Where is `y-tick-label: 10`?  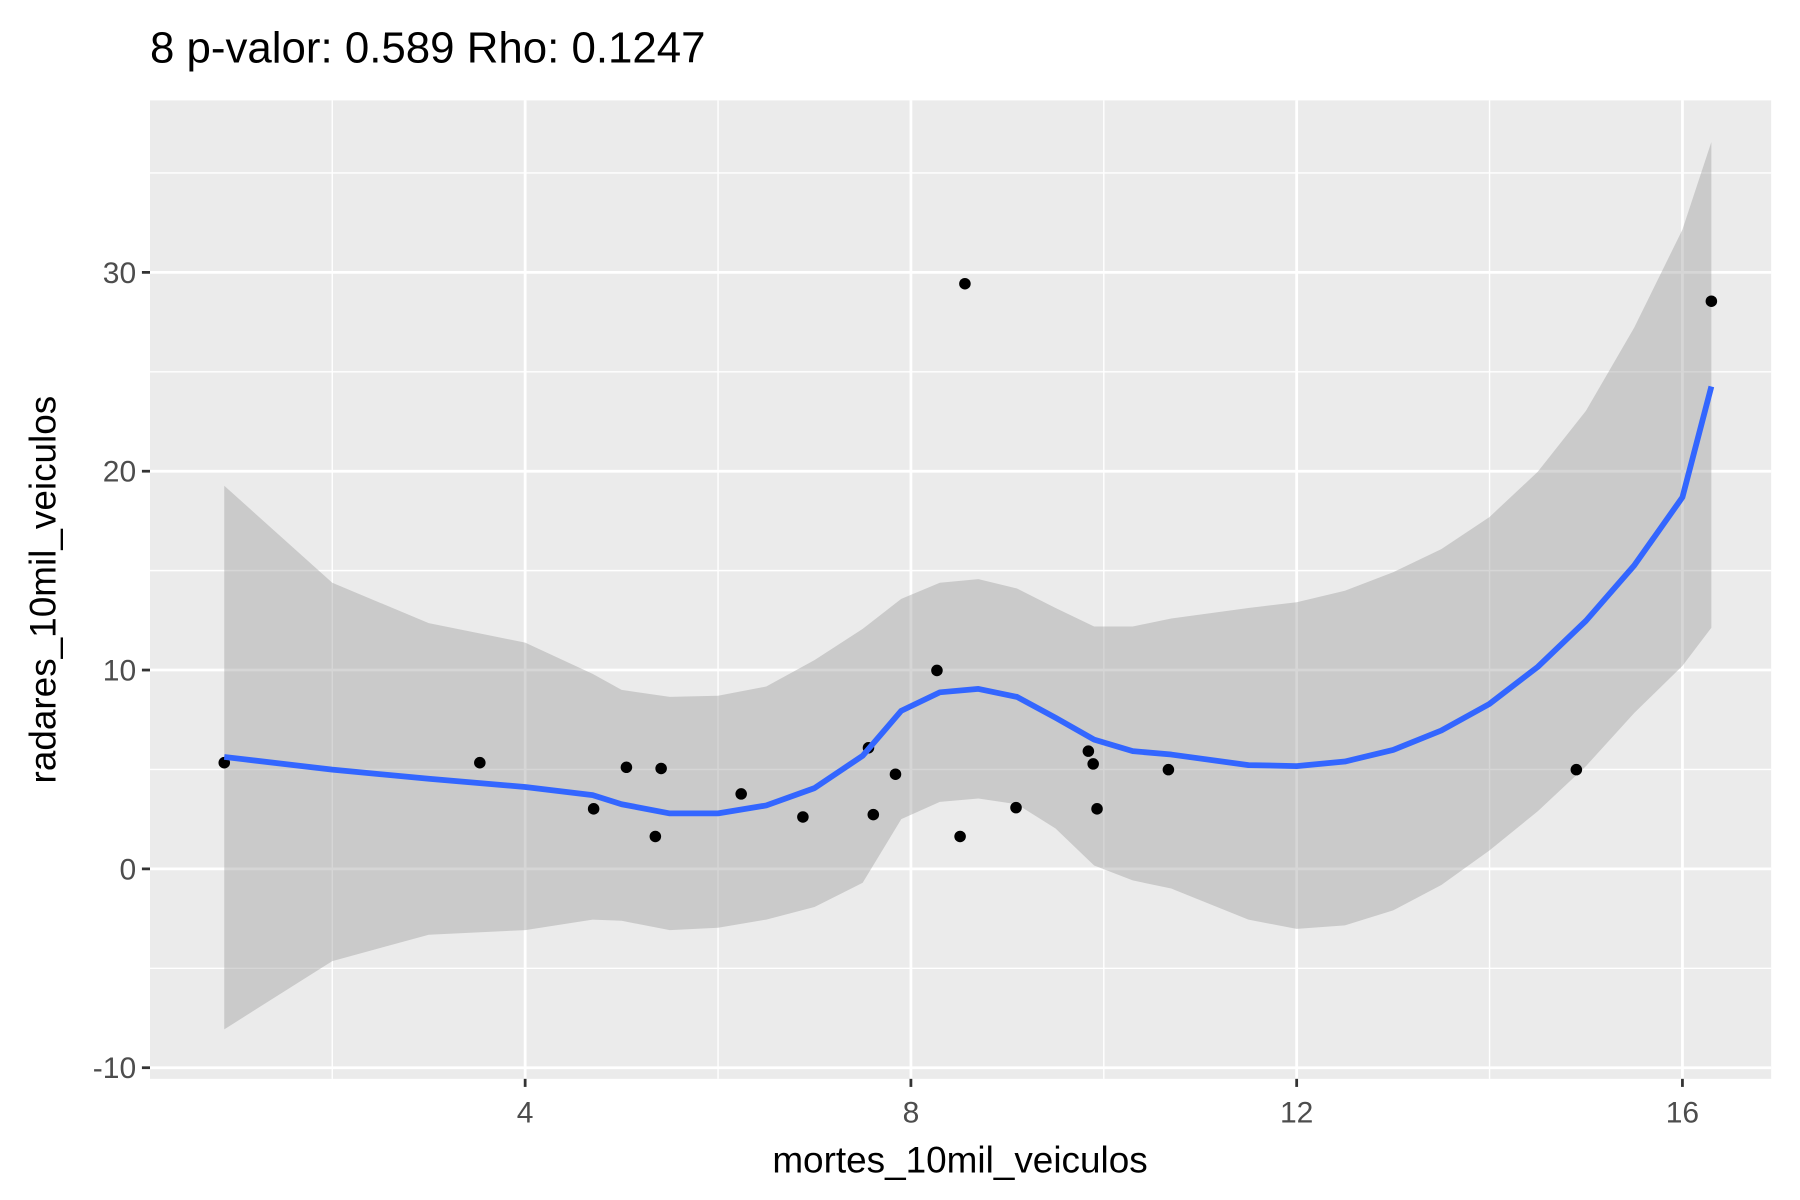
y-tick-label: 10 is located at coordinates (119, 670).